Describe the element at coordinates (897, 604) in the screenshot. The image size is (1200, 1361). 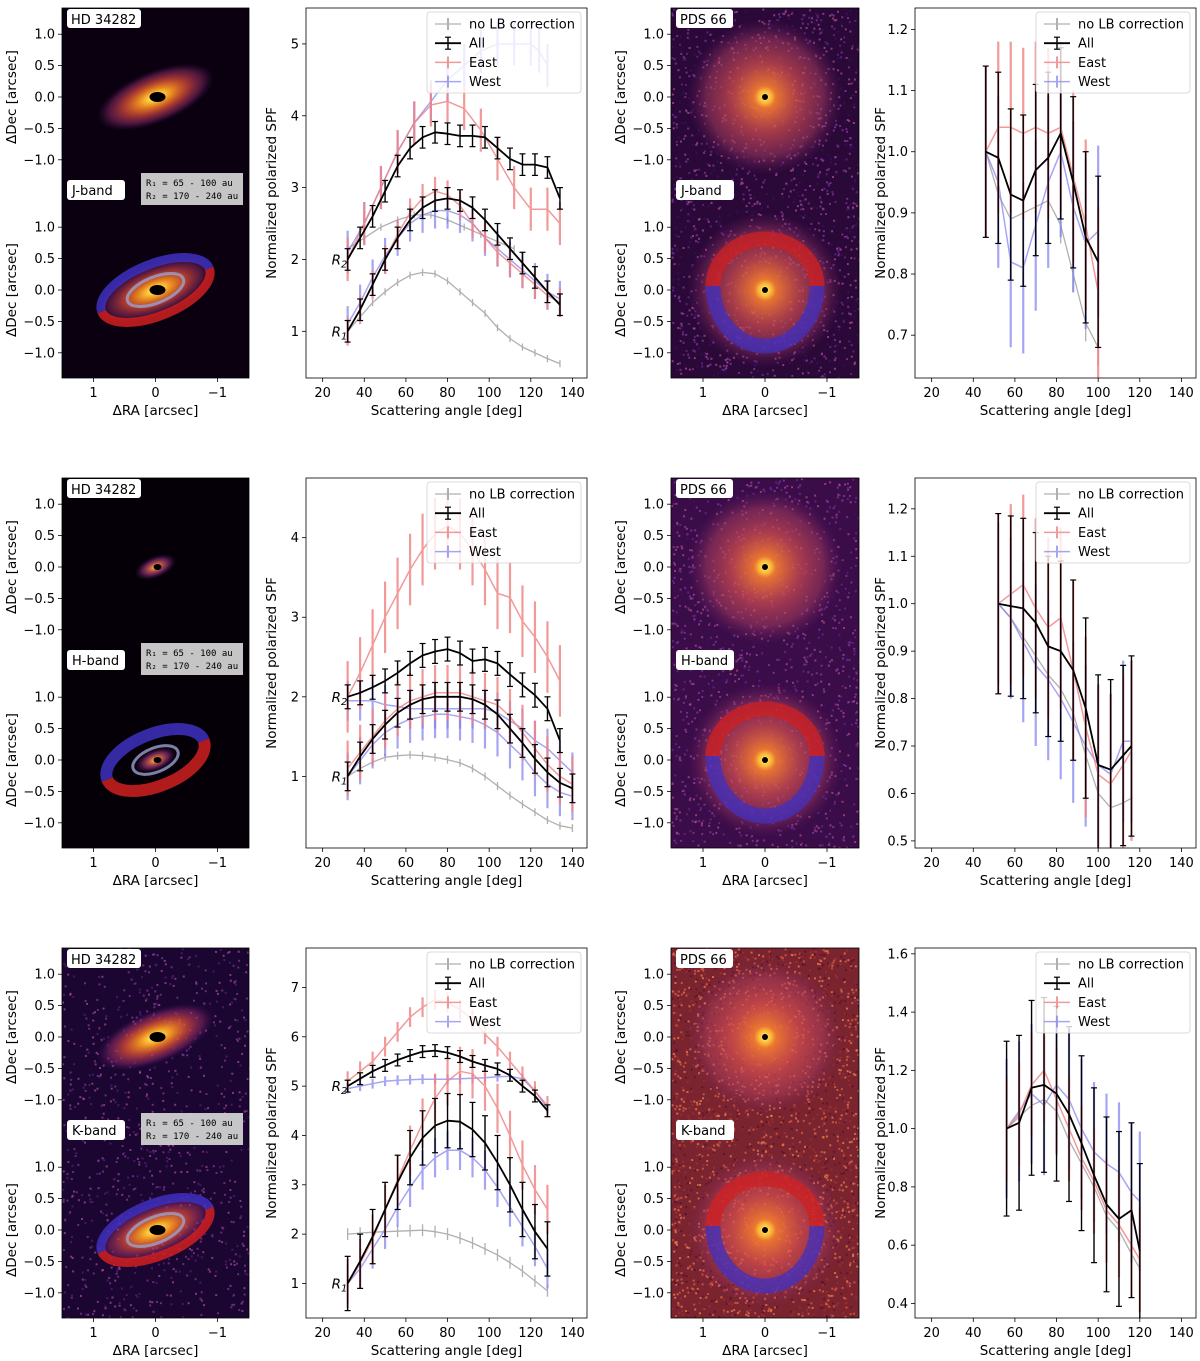
I see `y-tick-label: 1.0` at that location.